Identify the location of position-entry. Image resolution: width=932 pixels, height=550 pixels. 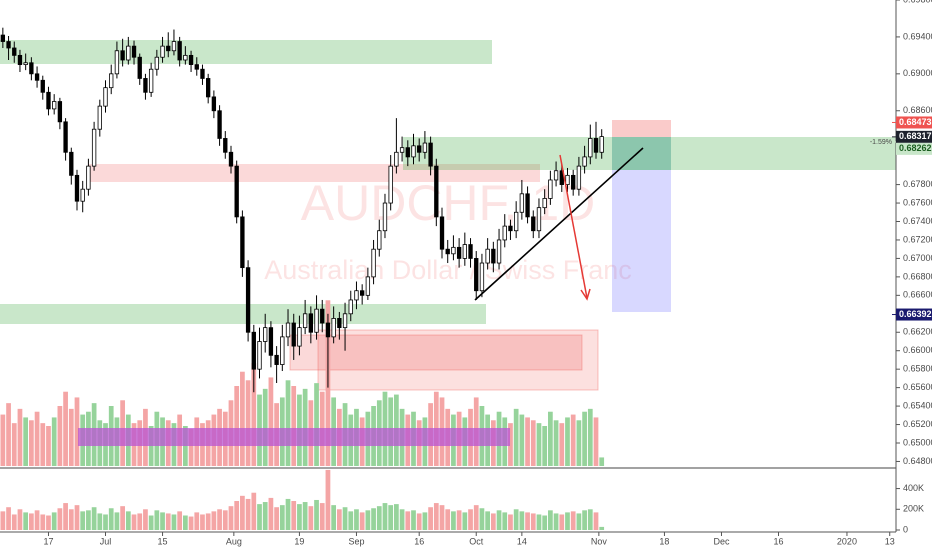
(641, 153).